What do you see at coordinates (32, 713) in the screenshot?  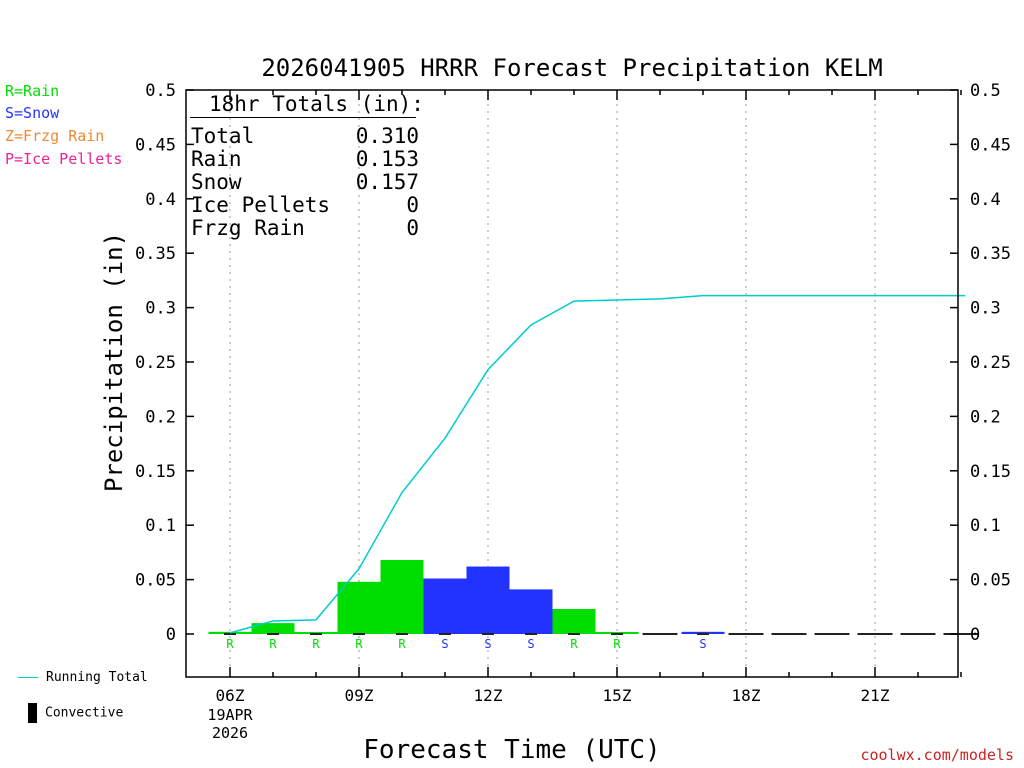 I see `convective-swatch-icon` at bounding box center [32, 713].